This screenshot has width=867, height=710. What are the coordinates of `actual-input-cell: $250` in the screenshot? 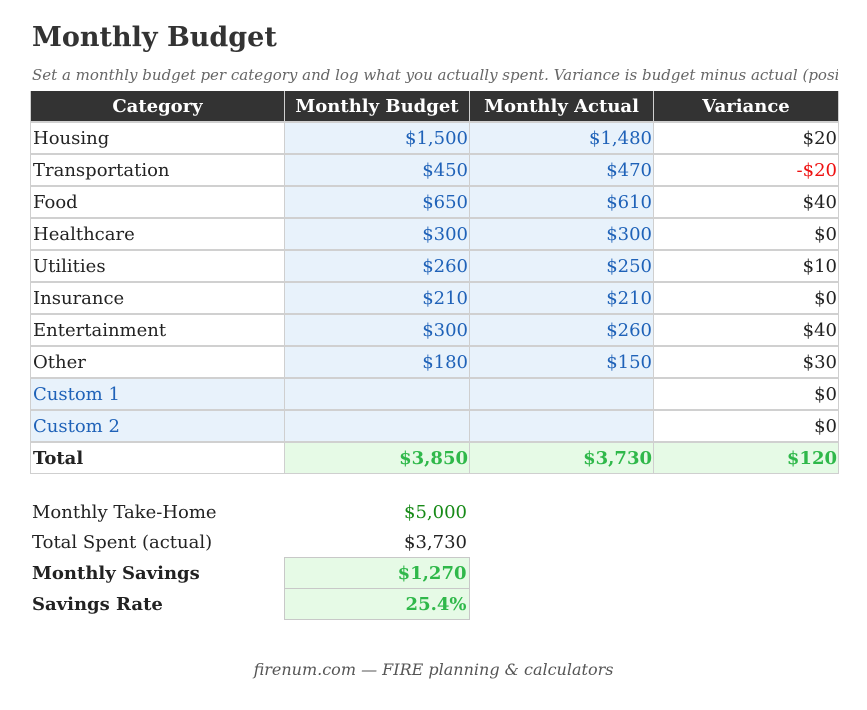 It's located at (561, 266).